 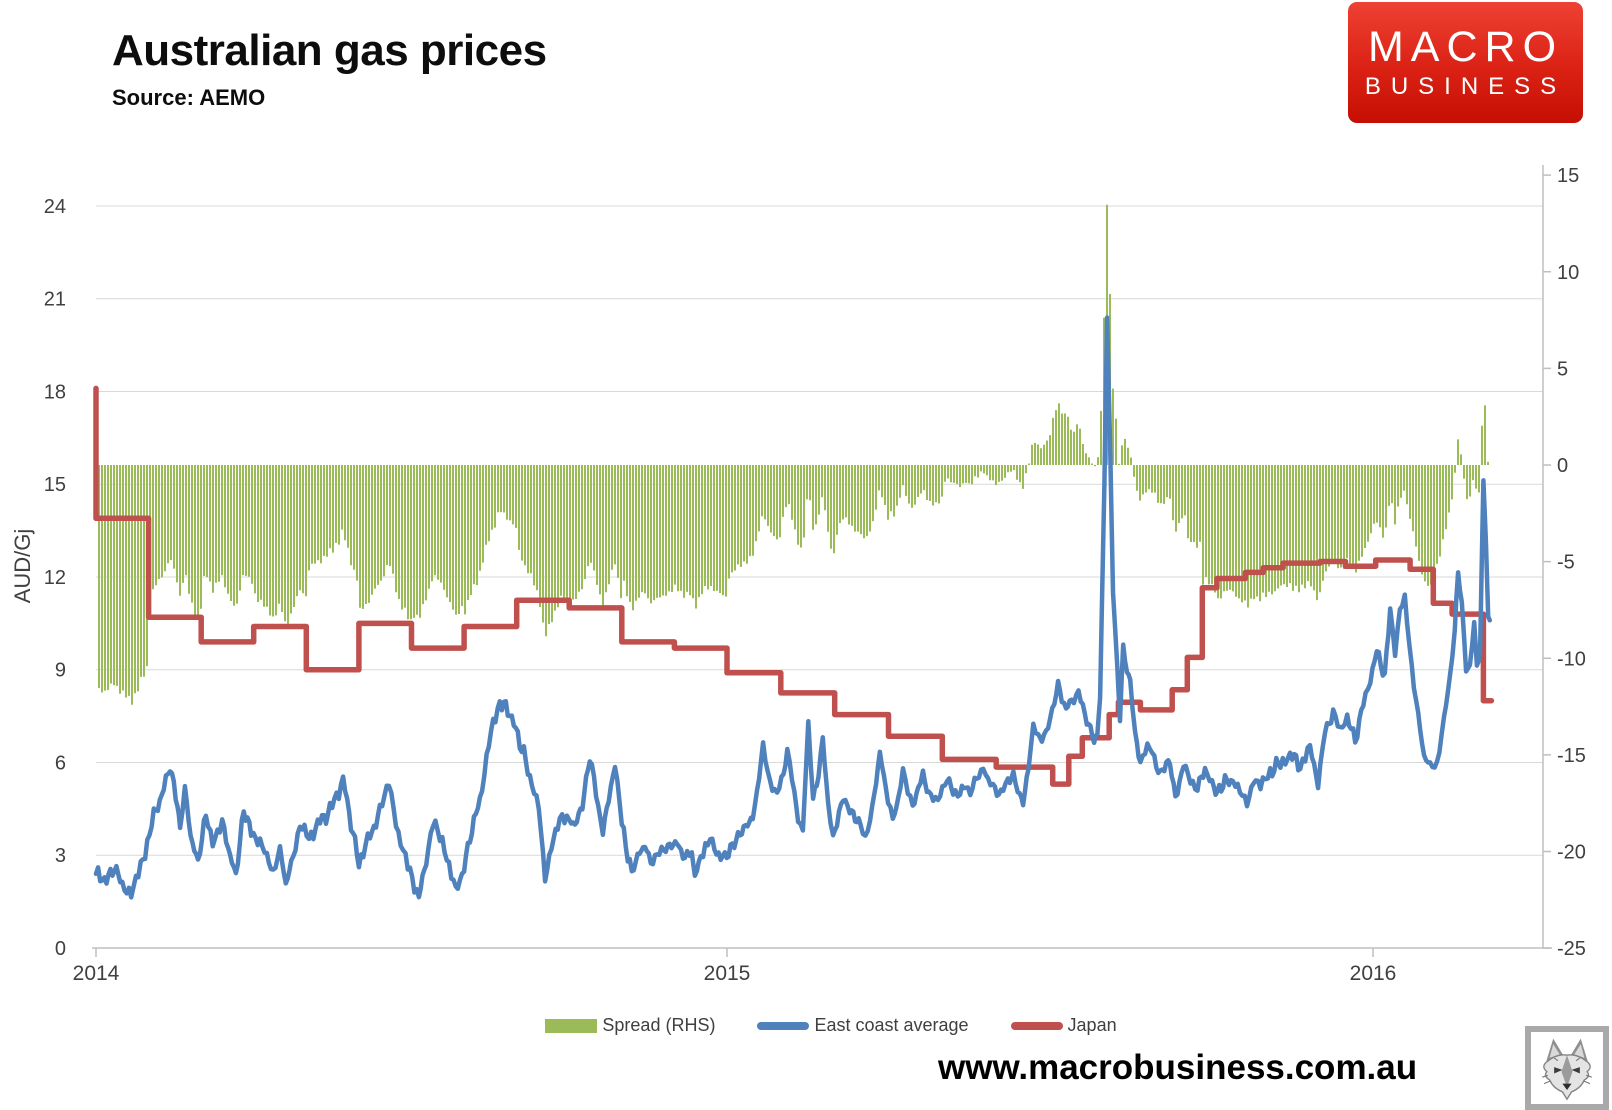 I want to click on right-axis-tick-label: -10, so click(x=1571, y=659).